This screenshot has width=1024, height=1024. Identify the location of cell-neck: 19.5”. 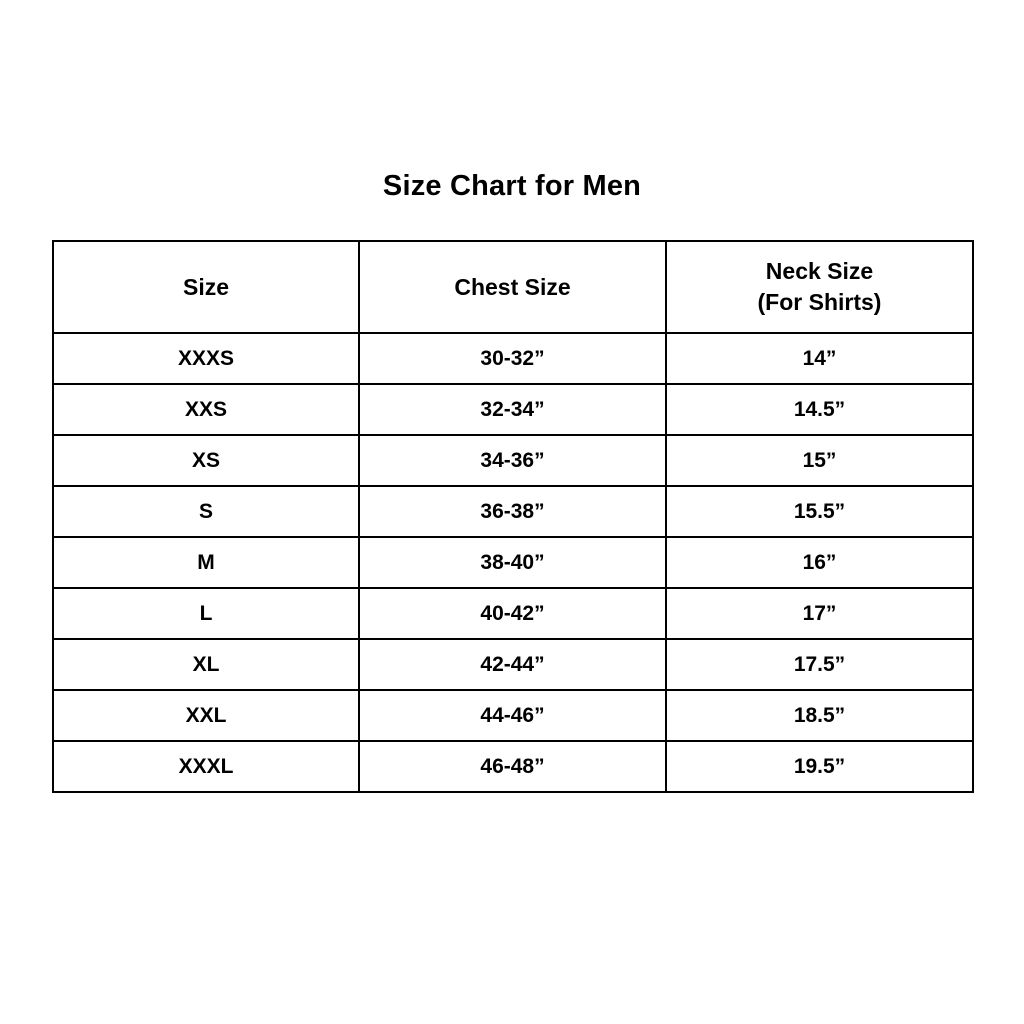
(819, 766).